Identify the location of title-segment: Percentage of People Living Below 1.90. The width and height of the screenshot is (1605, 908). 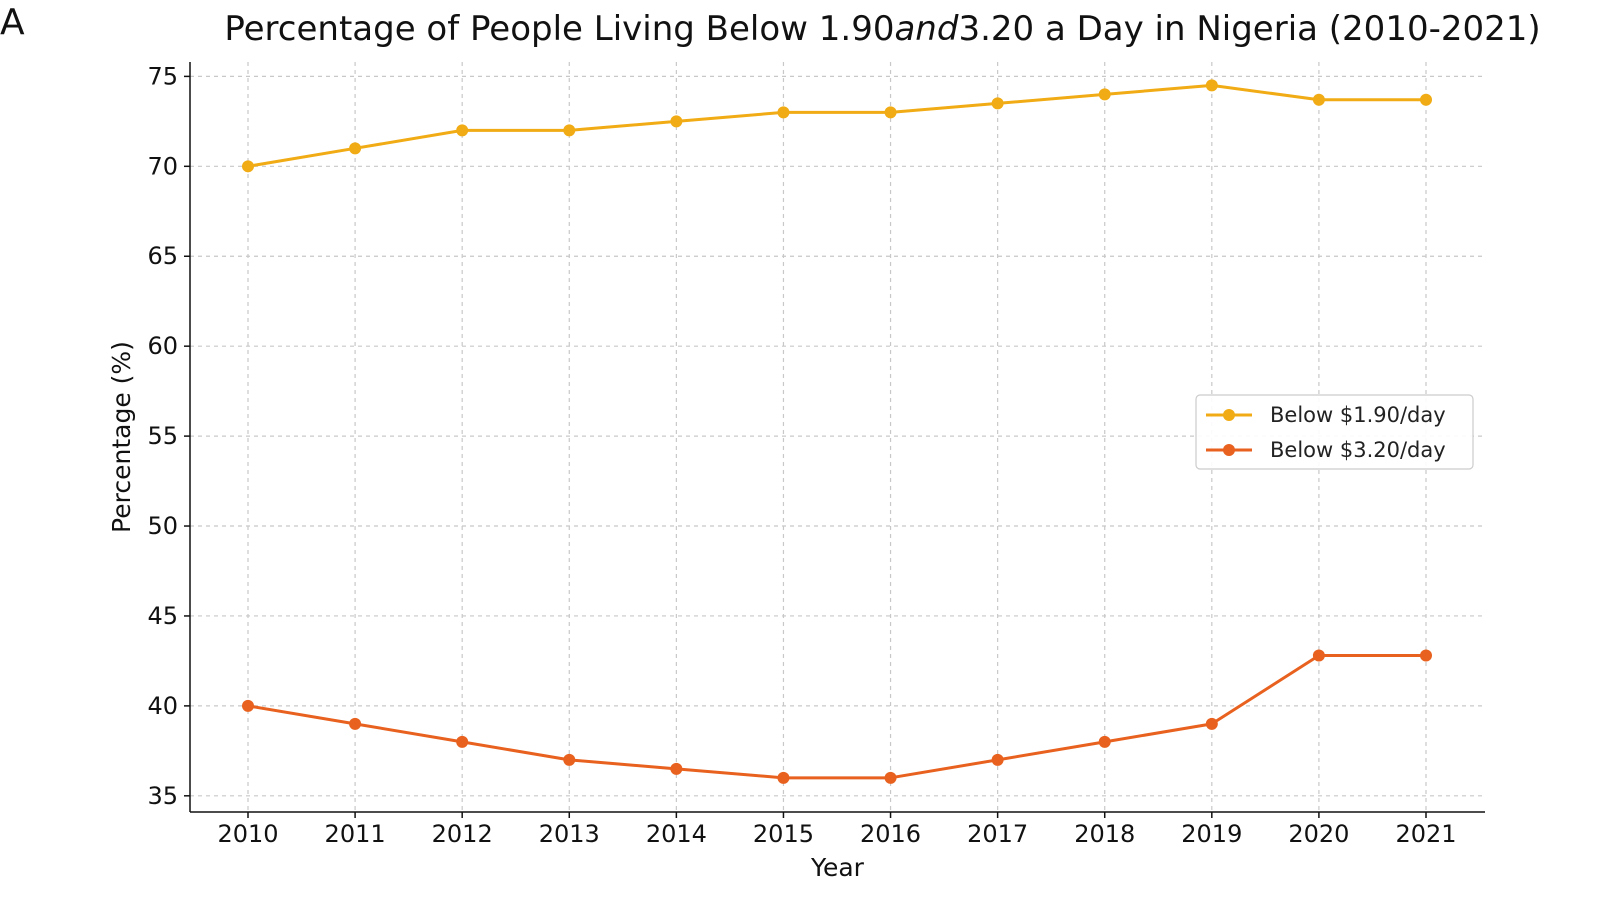
(559, 29).